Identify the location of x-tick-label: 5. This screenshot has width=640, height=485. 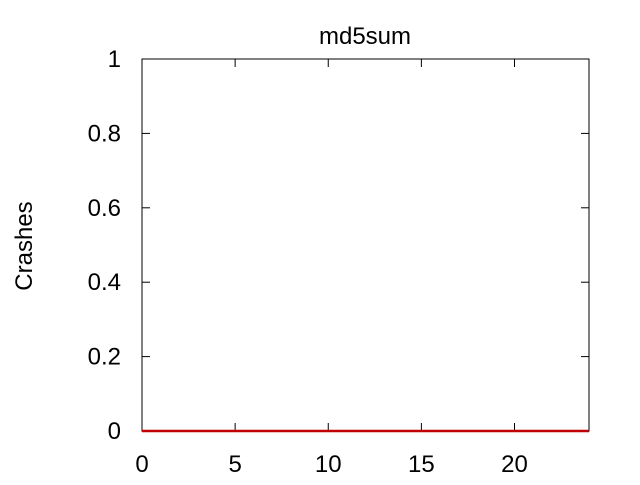
(234, 464).